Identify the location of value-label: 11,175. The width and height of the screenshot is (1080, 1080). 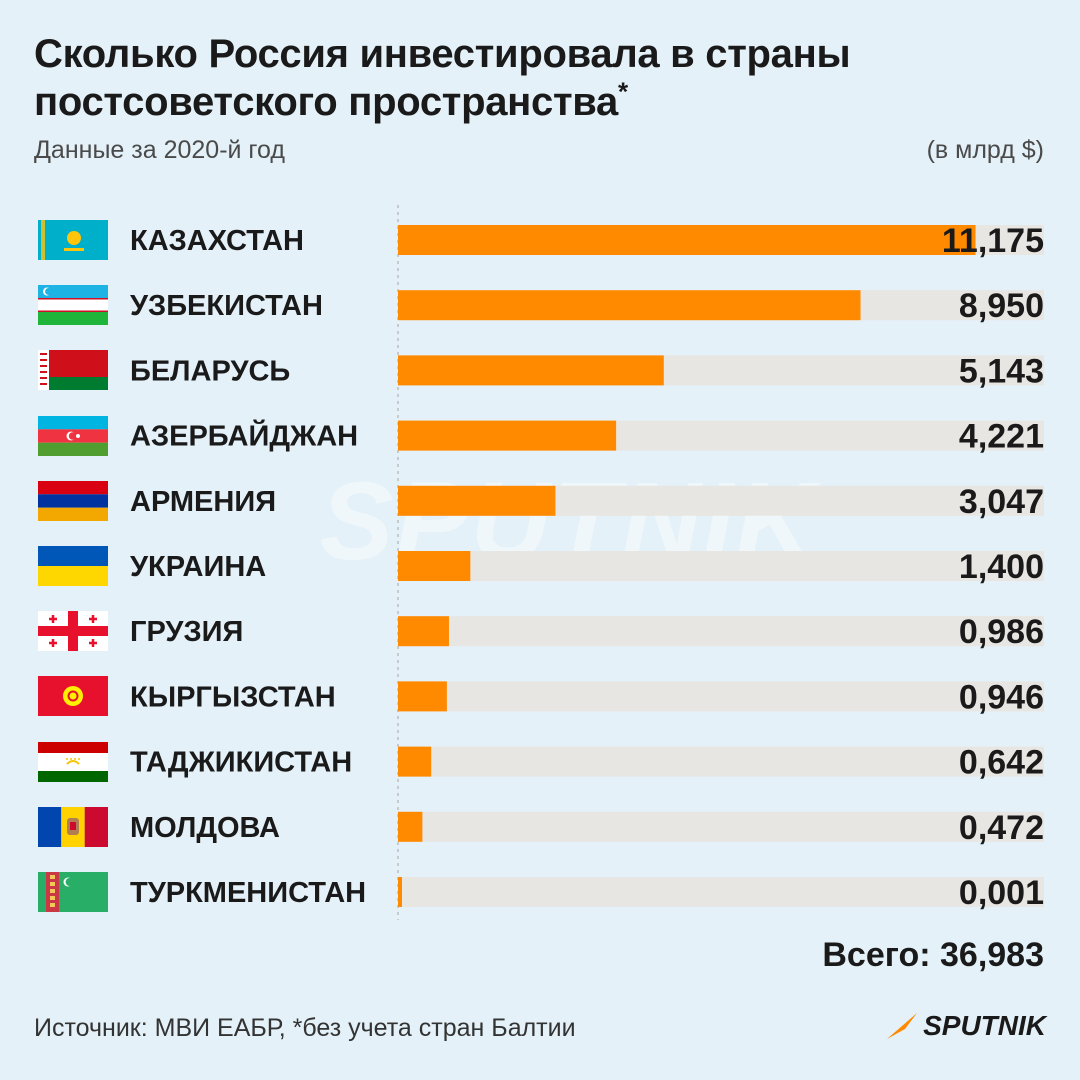
(993, 241).